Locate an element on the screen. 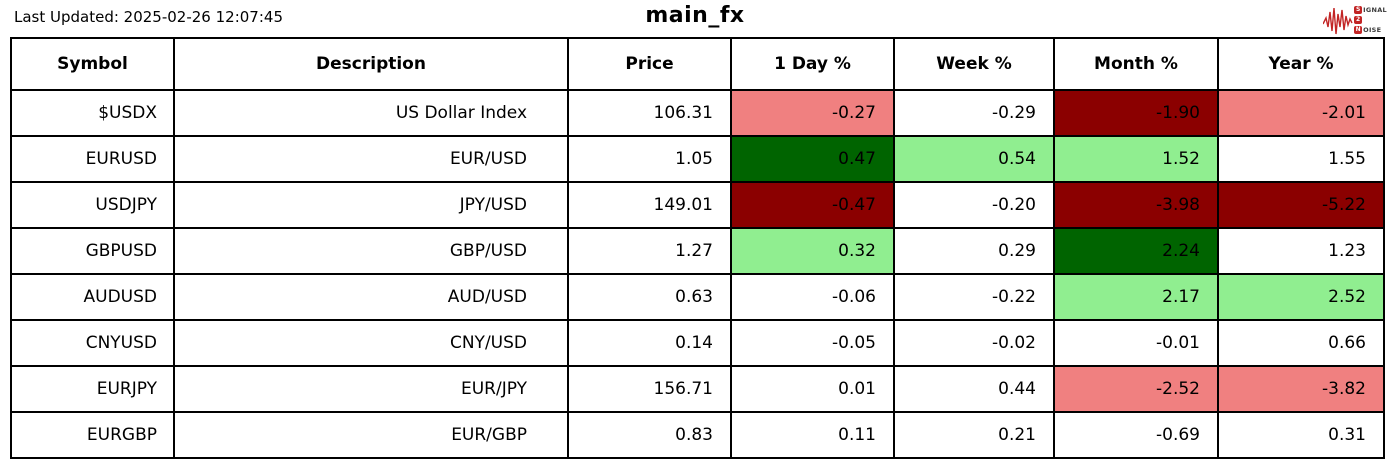 This screenshot has height=470, width=1390. header-cell-month-: Month % is located at coordinates (1136, 64).